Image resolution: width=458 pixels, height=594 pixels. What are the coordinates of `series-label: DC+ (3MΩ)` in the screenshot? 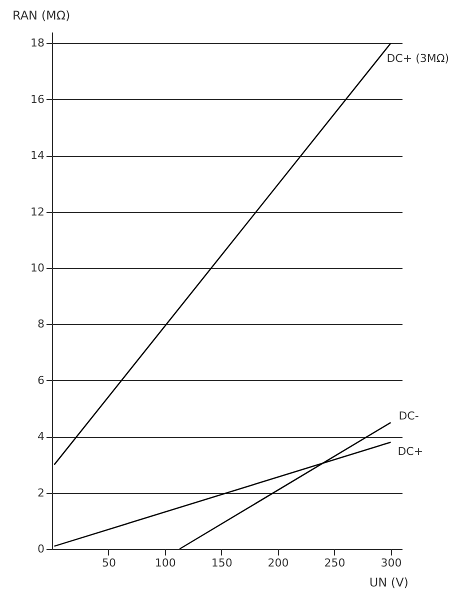 It's located at (418, 59).